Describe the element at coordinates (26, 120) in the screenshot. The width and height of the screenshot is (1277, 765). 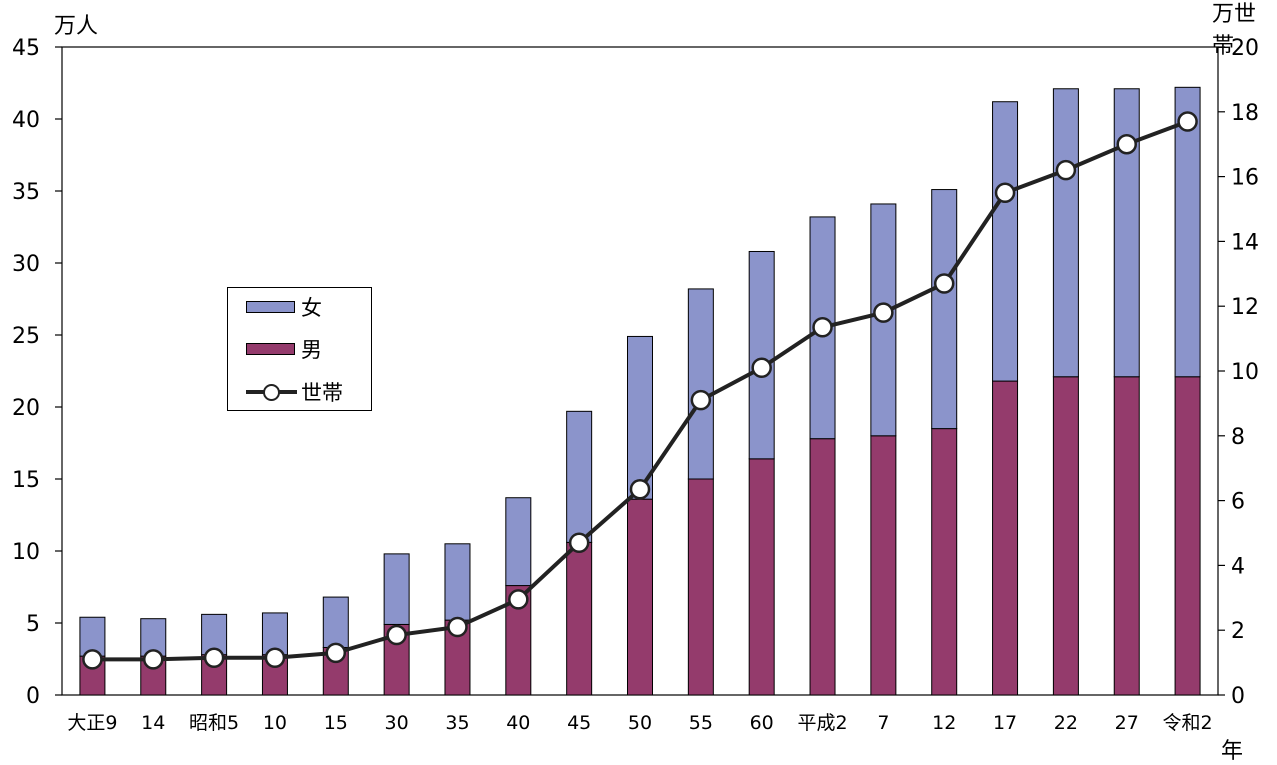
I see `y-left-tick-label: 40` at that location.